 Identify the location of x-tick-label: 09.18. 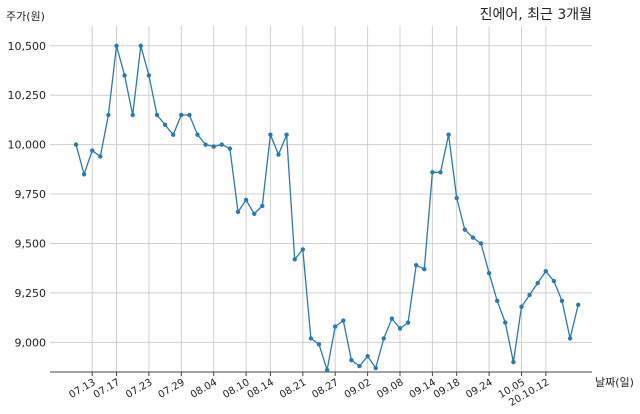
(447, 389).